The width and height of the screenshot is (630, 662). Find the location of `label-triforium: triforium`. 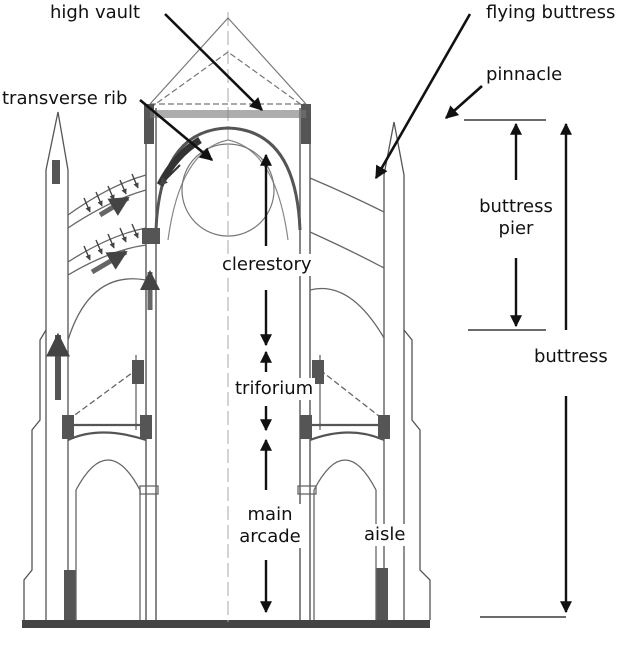

label-triforium: triforium is located at coordinates (274, 389).